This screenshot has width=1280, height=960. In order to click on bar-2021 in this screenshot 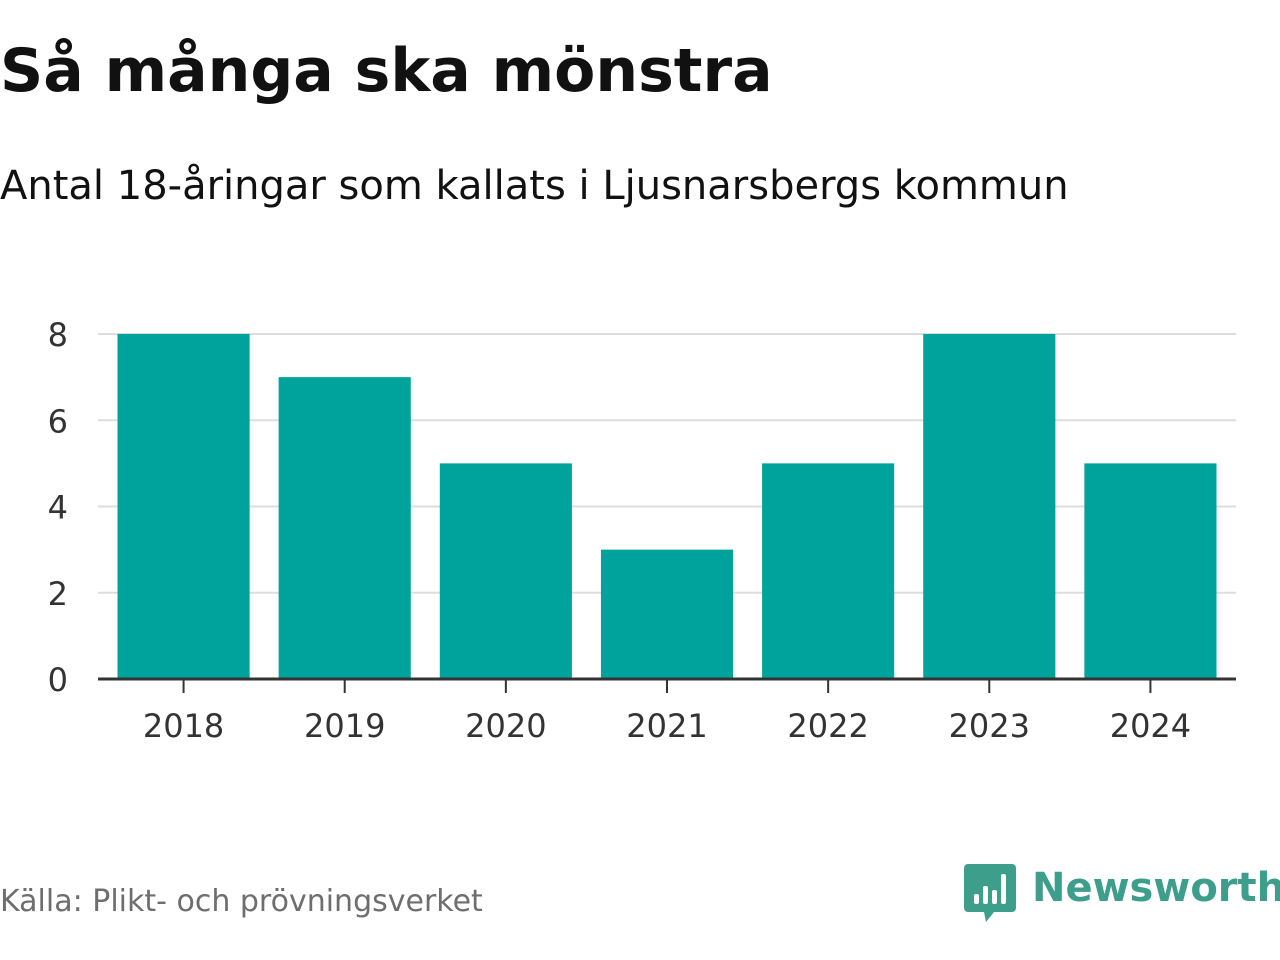, I will do `click(667, 614)`.